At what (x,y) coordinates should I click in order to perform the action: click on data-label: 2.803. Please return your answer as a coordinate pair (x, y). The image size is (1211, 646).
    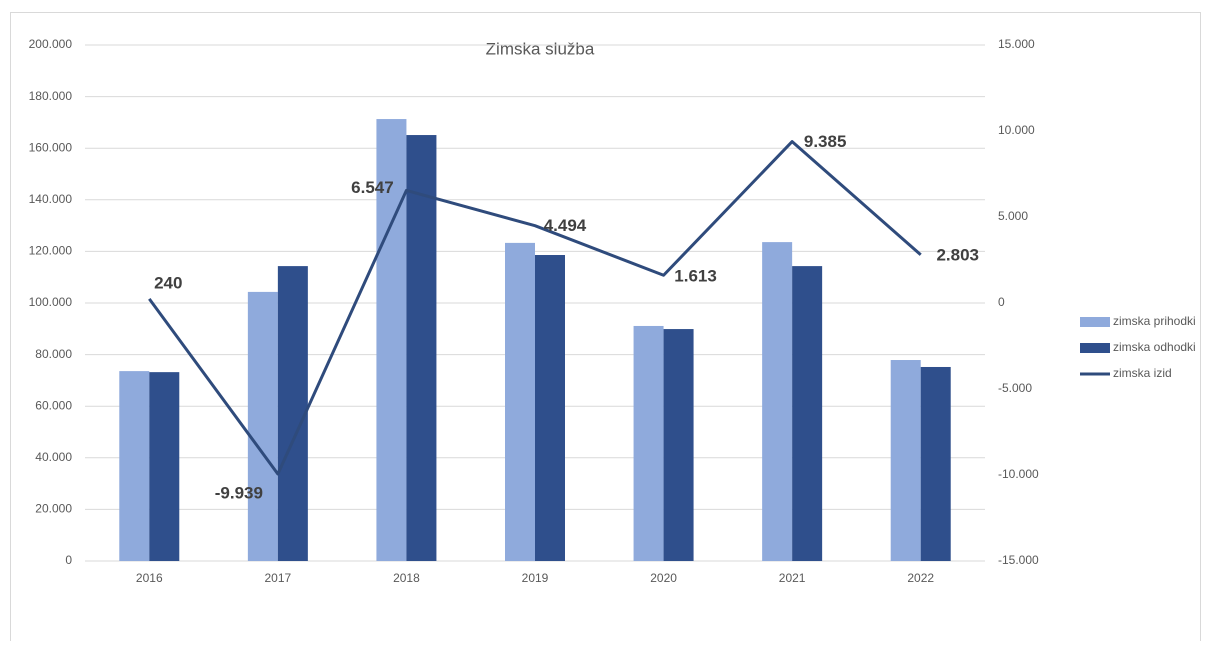
    Looking at the image, I should click on (957, 254).